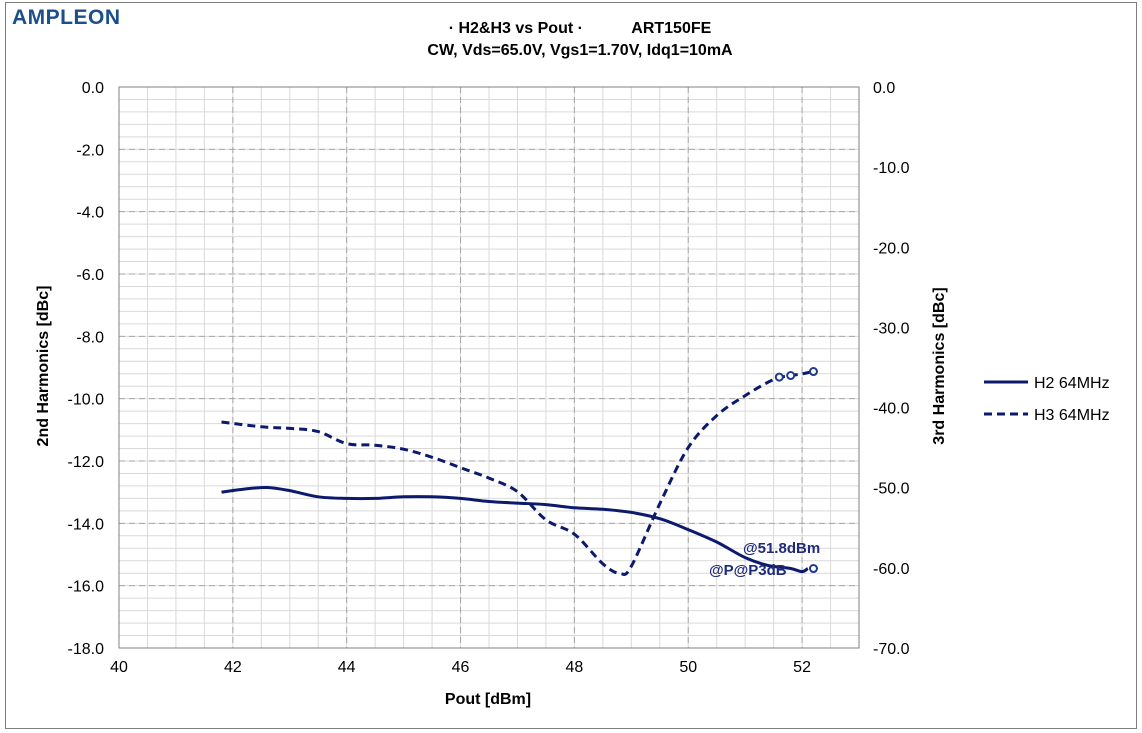 The image size is (1142, 733). I want to click on right-y-tick-label: -10.0, so click(891, 168).